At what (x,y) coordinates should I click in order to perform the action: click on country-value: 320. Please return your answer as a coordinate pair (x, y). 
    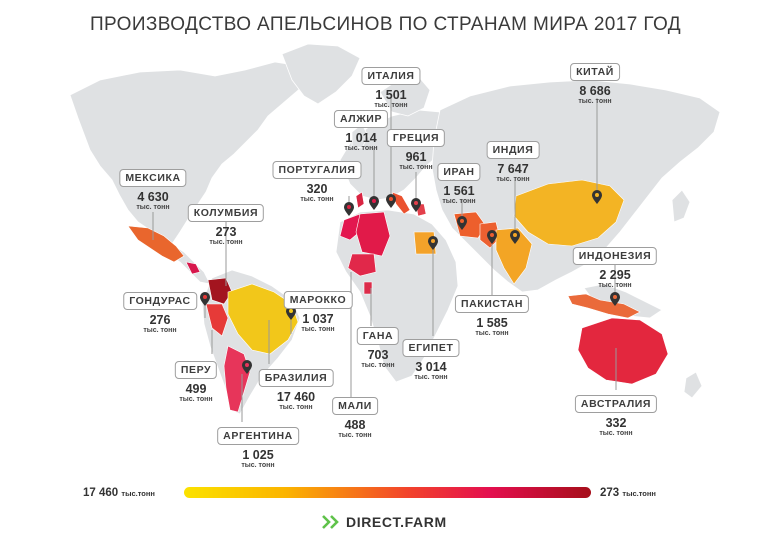
    Looking at the image, I should click on (317, 189).